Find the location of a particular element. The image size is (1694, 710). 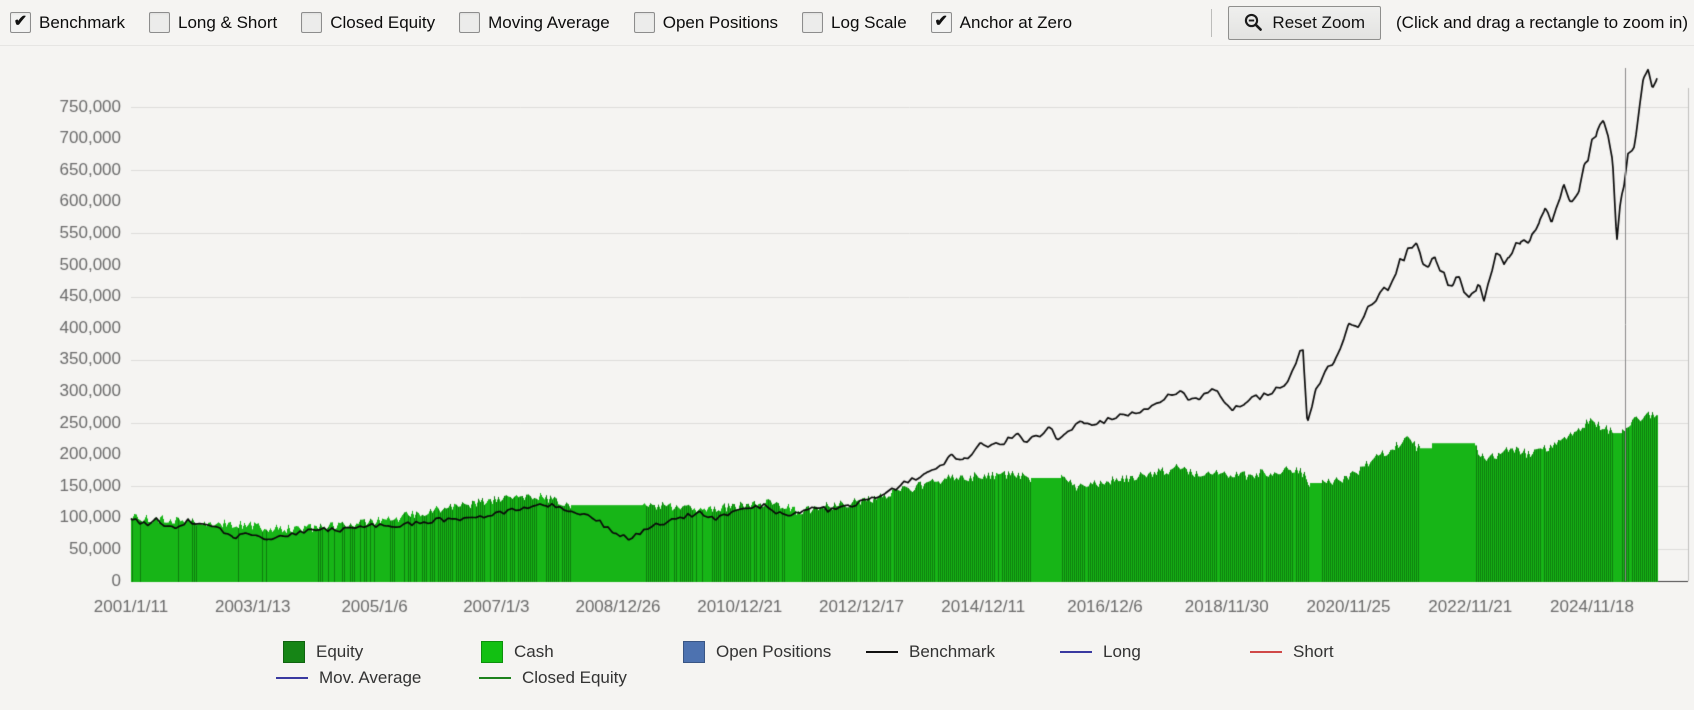

long-short-checkbox-box: ✔ is located at coordinates (159, 22).